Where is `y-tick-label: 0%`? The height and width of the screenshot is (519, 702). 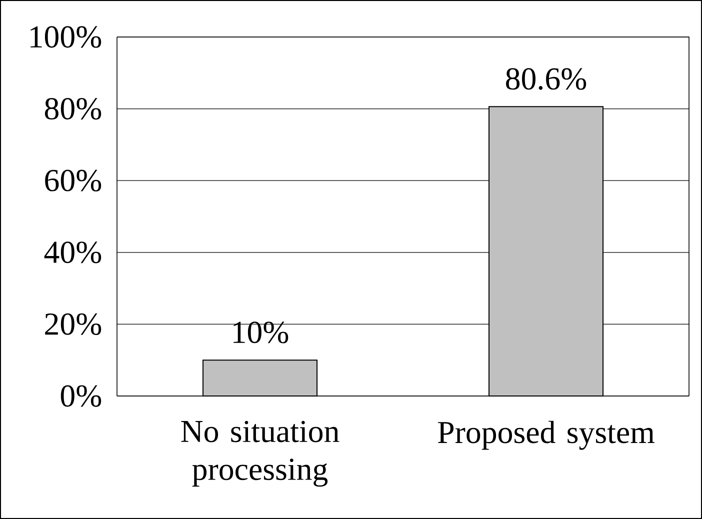 y-tick-label: 0% is located at coordinates (81, 396).